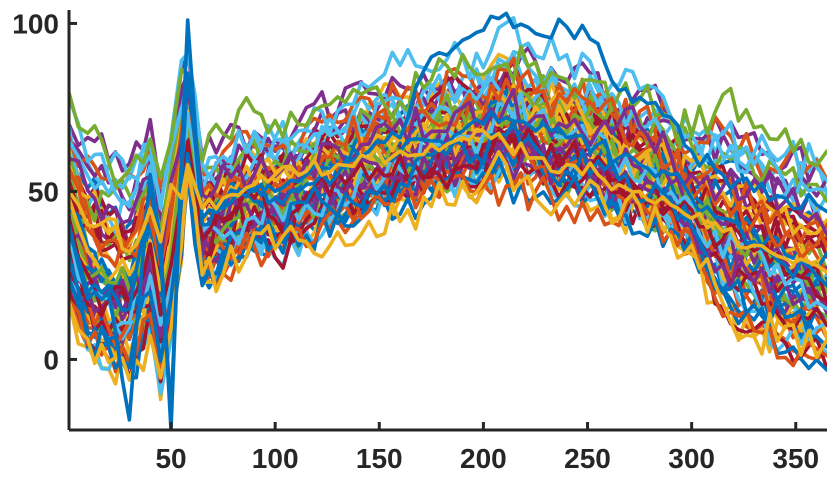 Image resolution: width=830 pixels, height=477 pixels. Describe the element at coordinates (43, 191) in the screenshot. I see `y-tick-label: 50` at that location.